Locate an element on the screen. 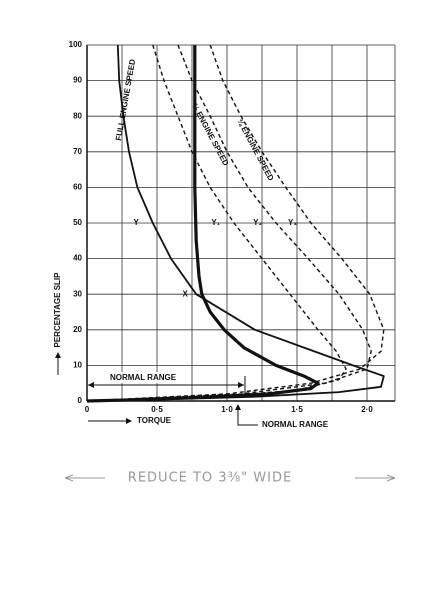  y-tick-label: 30 is located at coordinates (77, 293).